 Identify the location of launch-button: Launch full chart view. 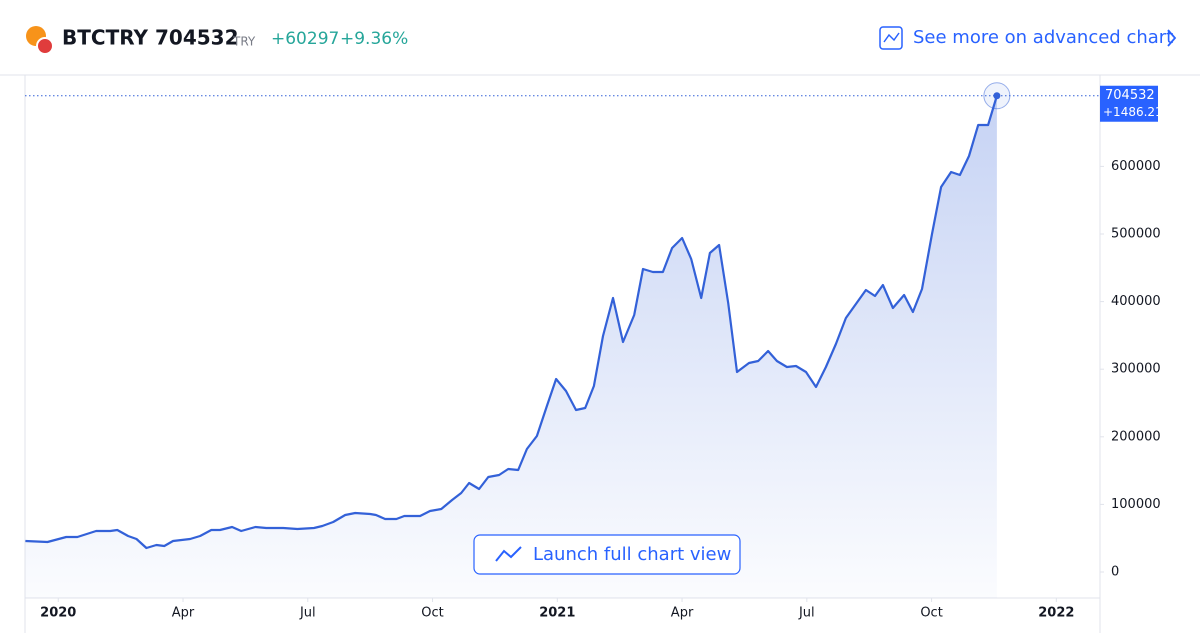
(607, 554).